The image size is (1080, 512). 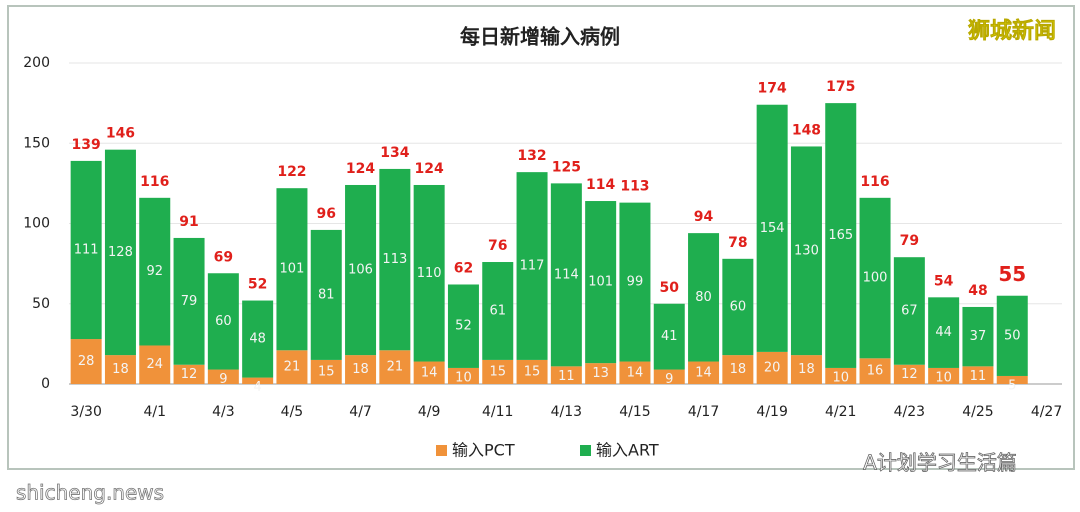 I want to click on y-tick-label: 150, so click(x=36, y=143).